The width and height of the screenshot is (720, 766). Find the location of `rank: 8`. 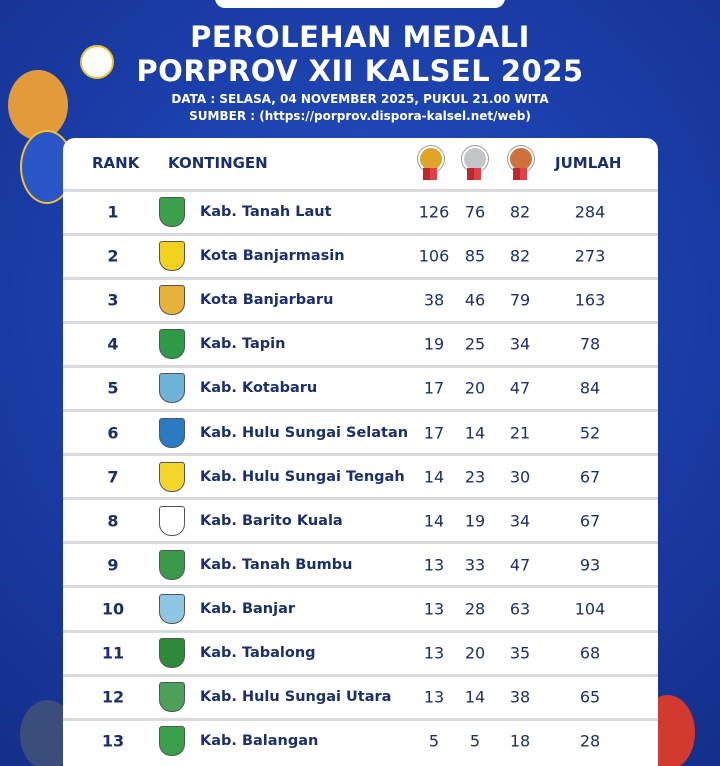

rank: 8 is located at coordinates (113, 521).